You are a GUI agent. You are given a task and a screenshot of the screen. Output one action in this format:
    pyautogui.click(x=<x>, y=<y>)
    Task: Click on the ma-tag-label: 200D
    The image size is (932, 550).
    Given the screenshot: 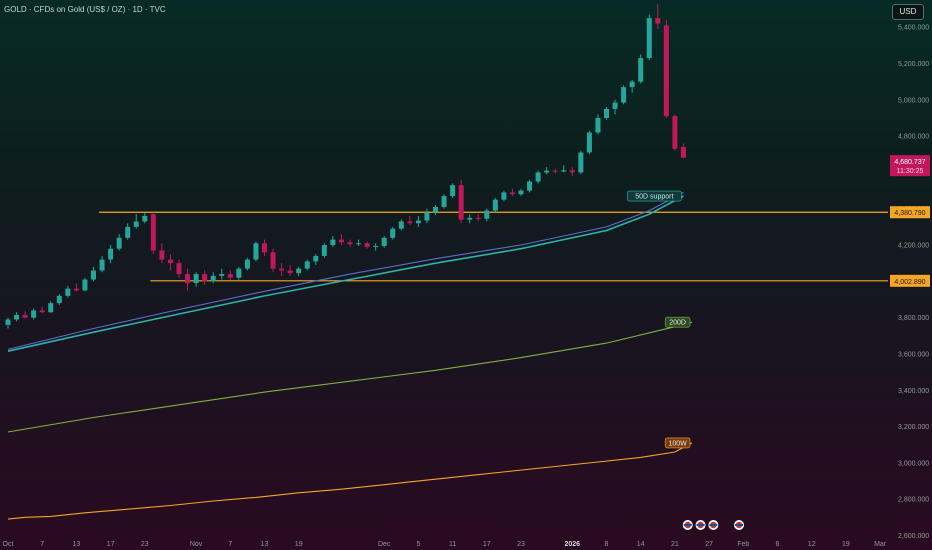 What is the action you would take?
    pyautogui.click(x=677, y=323)
    